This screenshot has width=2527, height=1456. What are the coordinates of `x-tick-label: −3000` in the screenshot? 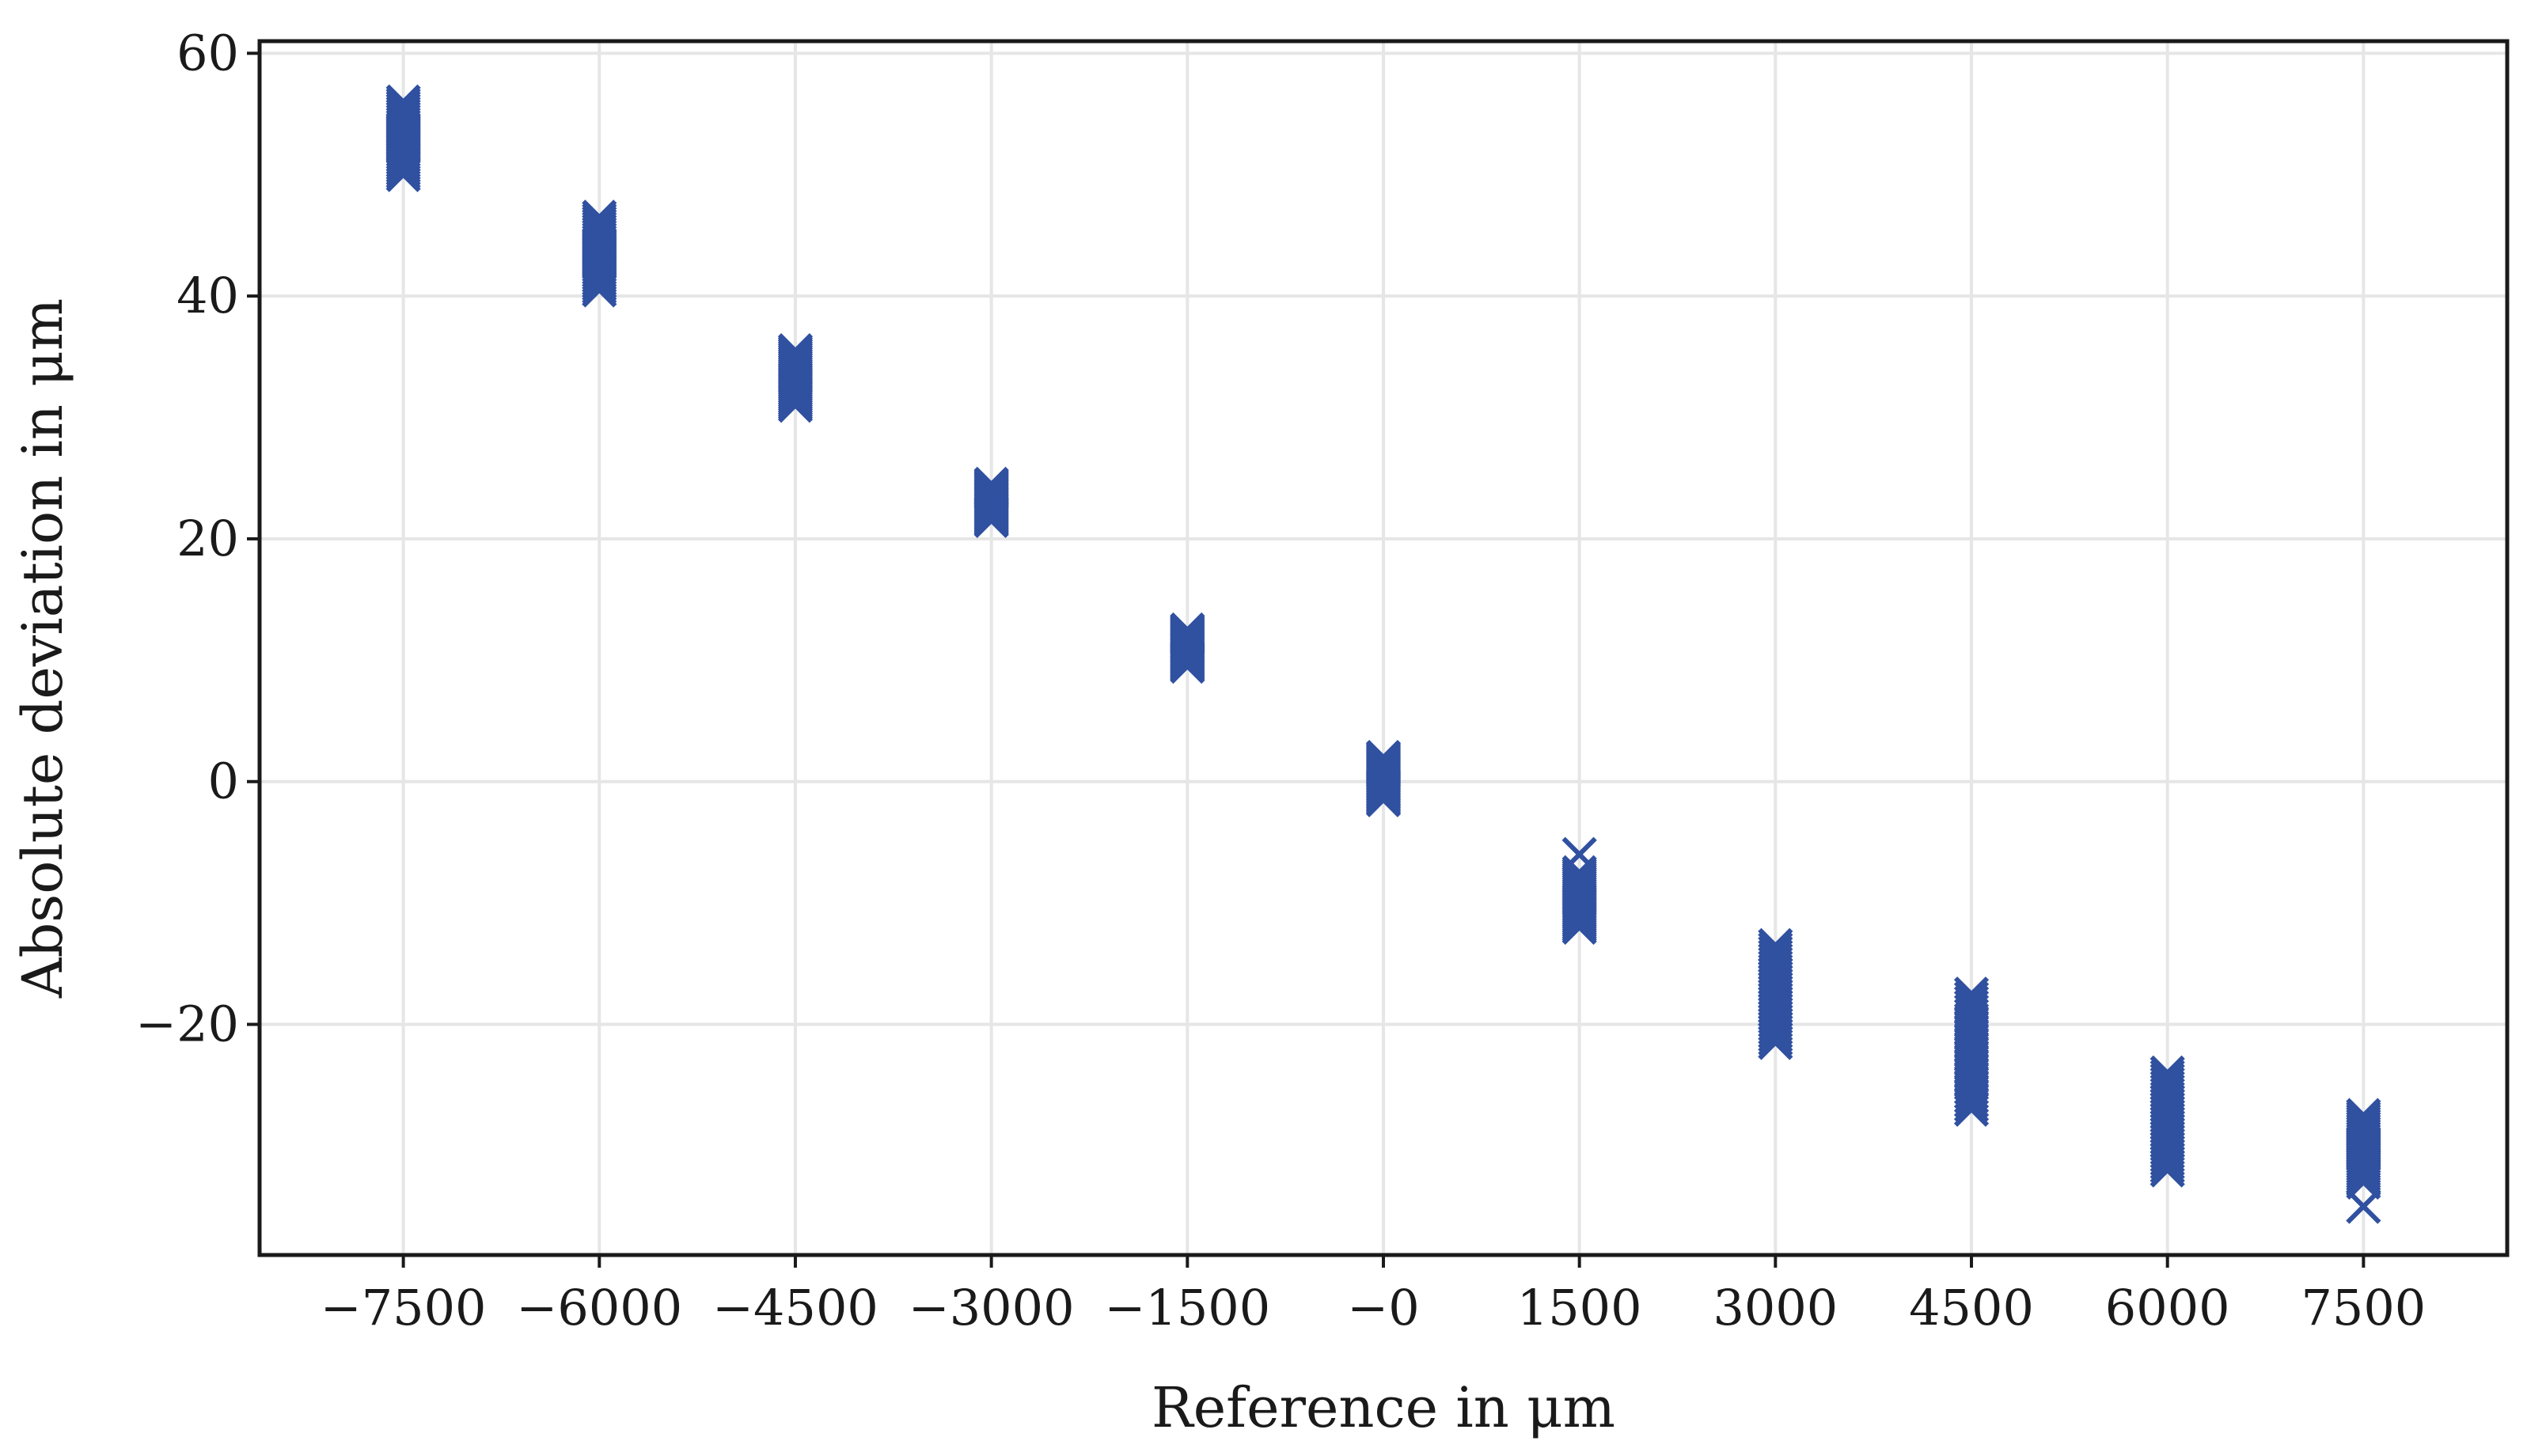 It's located at (992, 1308).